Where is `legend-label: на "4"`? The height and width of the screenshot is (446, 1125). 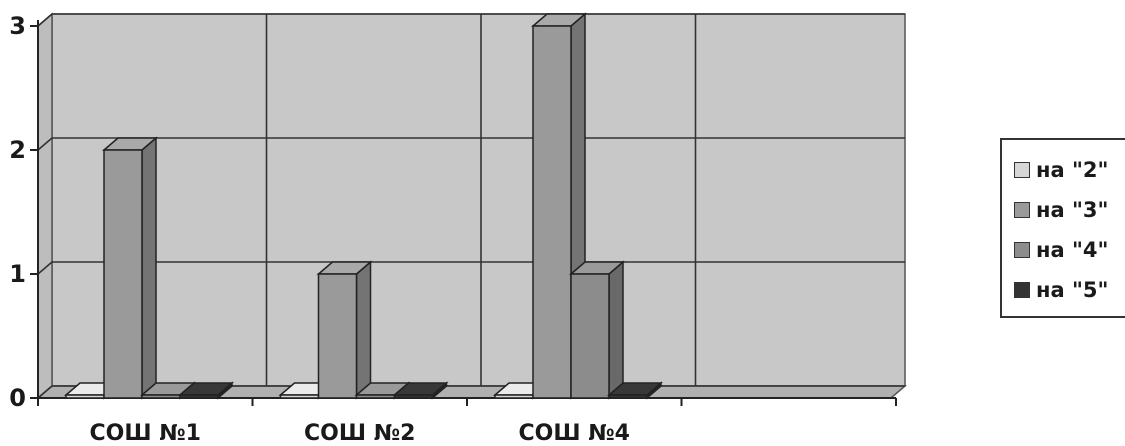 legend-label: на "4" is located at coordinates (1072, 250).